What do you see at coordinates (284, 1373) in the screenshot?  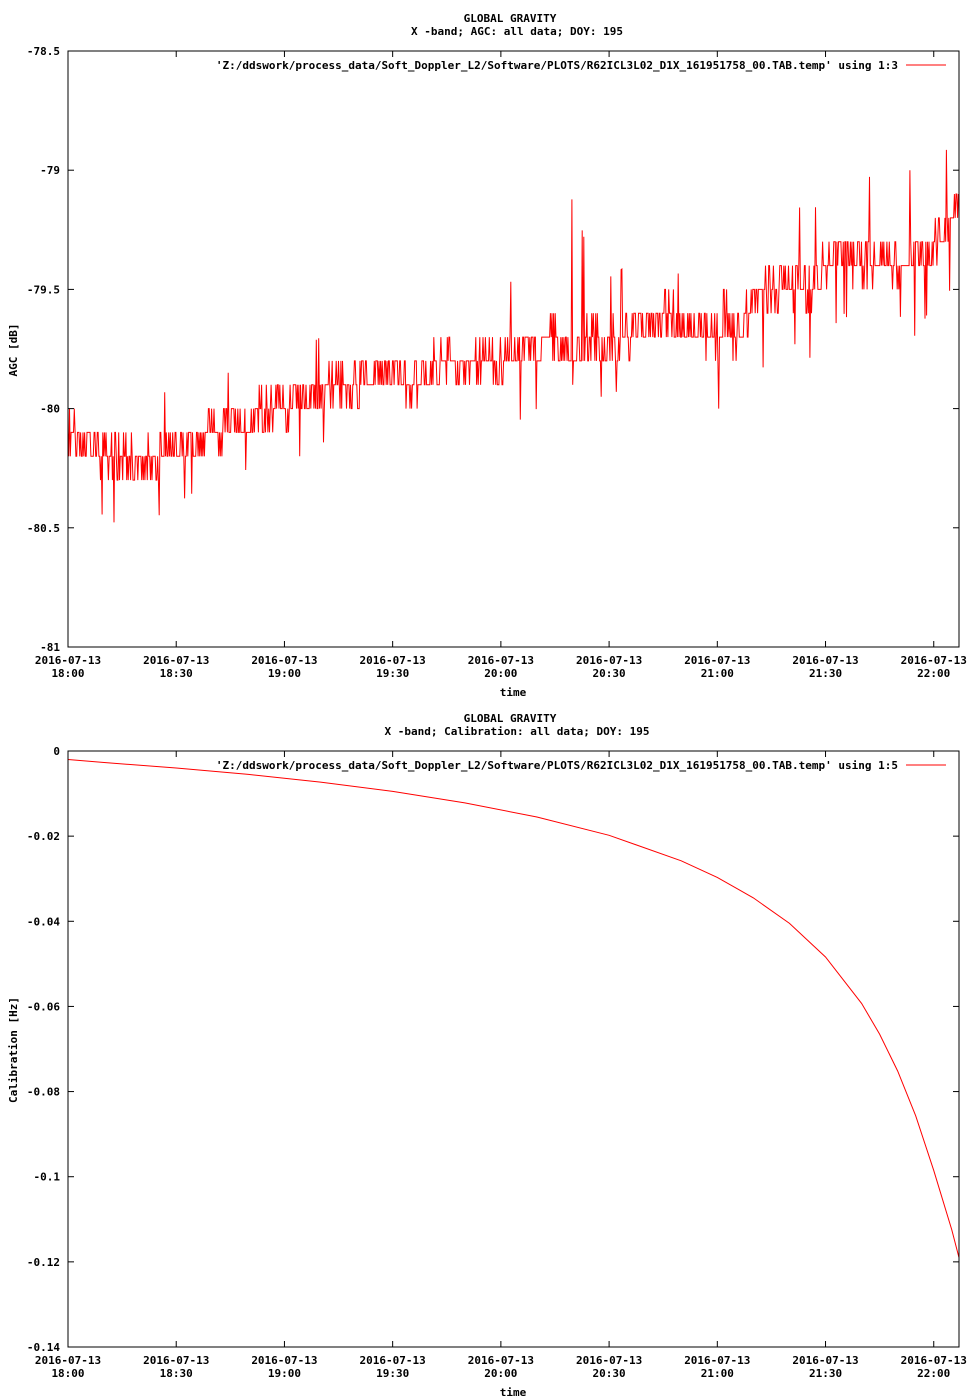 I see `calibration-chart-xtick-time: 19:00` at bounding box center [284, 1373].